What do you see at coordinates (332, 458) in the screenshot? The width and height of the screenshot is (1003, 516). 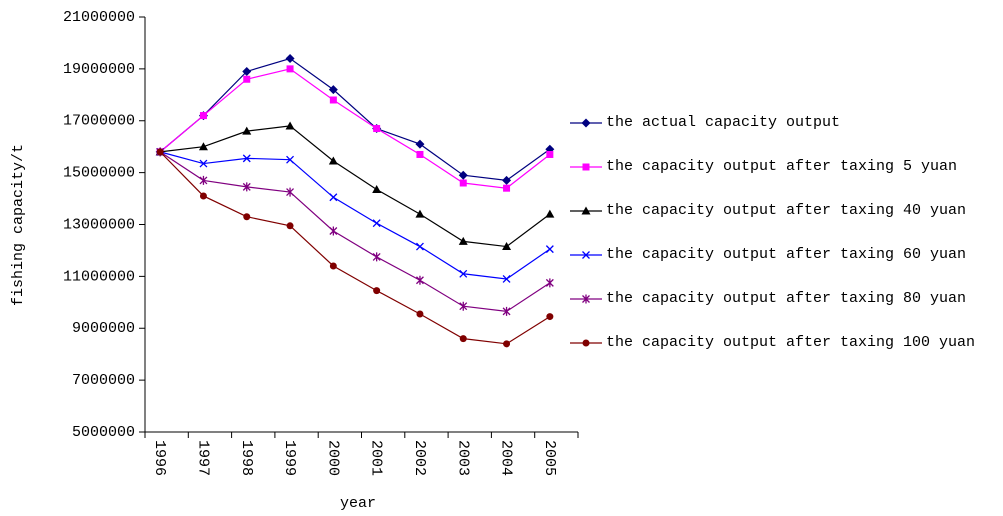 I see `x-tick-label: 2000` at bounding box center [332, 458].